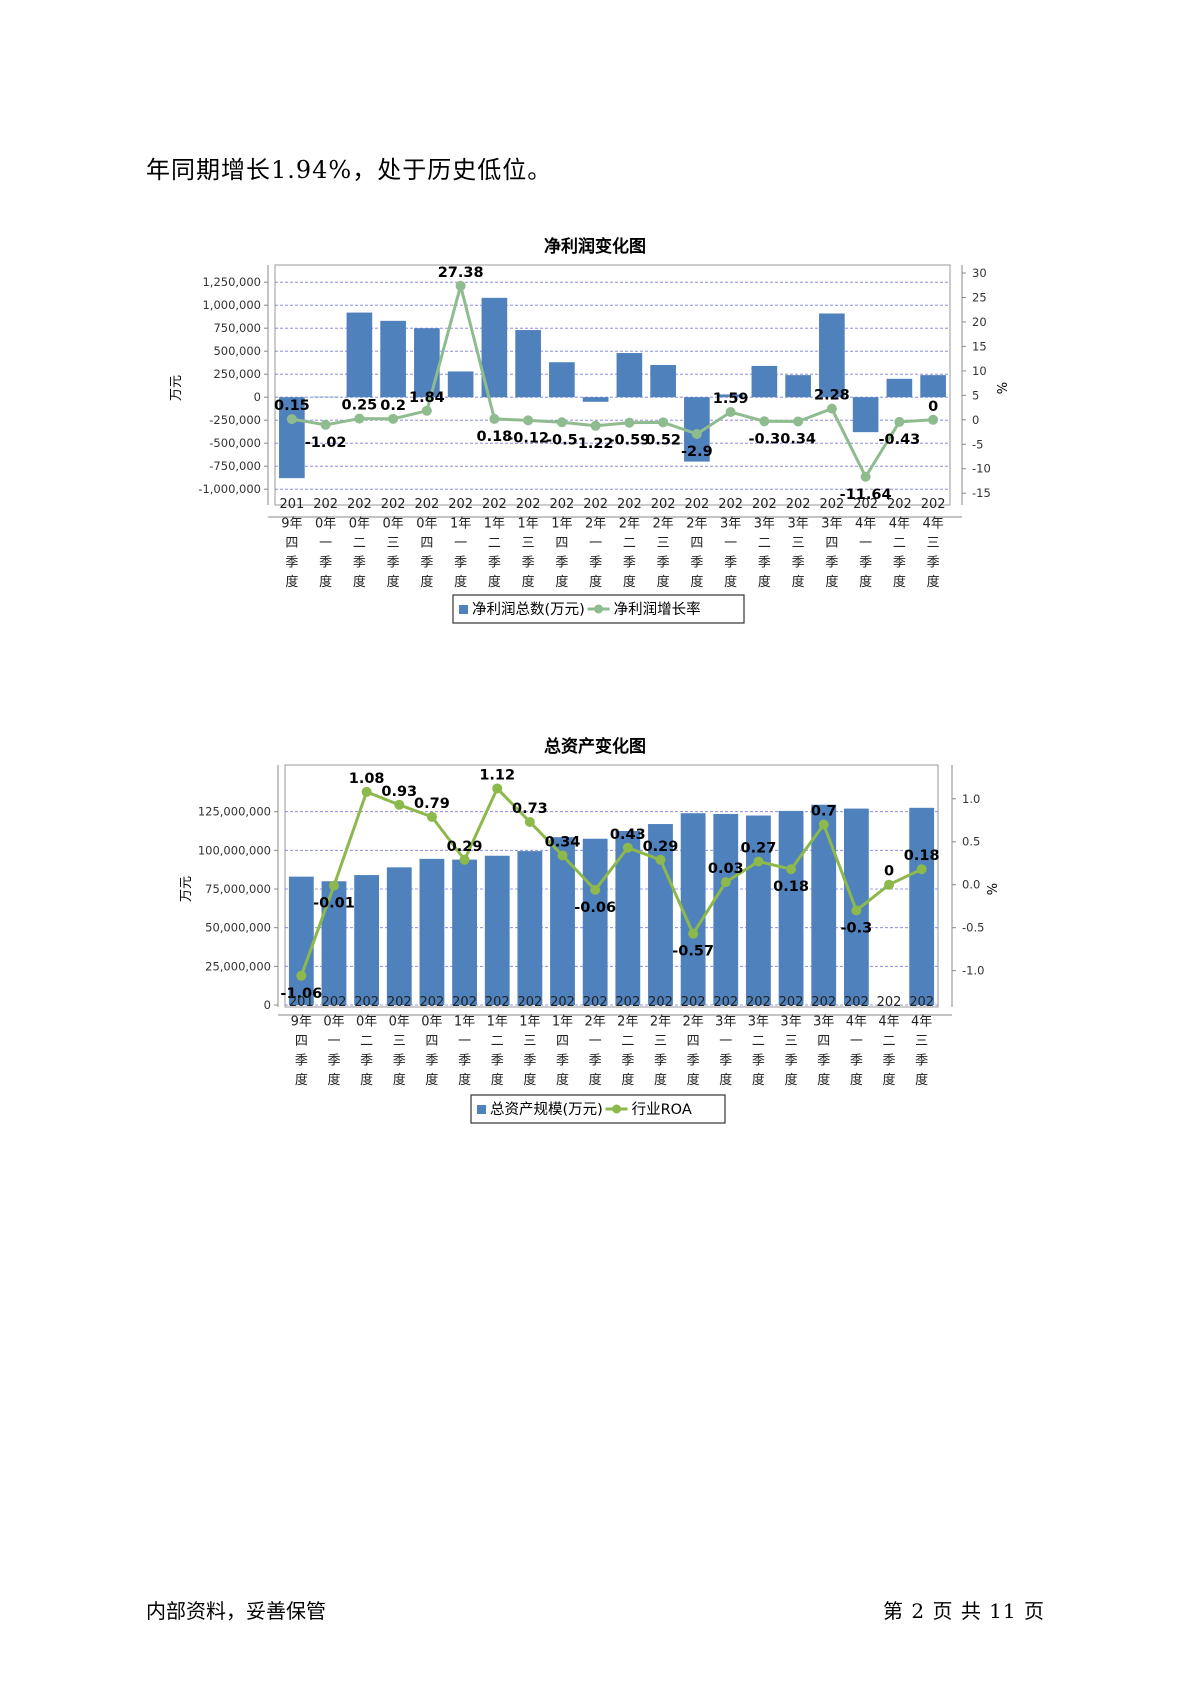 The height and width of the screenshot is (1684, 1191). What do you see at coordinates (933, 543) in the screenshot?
I see `x-tick-label: 三` at bounding box center [933, 543].